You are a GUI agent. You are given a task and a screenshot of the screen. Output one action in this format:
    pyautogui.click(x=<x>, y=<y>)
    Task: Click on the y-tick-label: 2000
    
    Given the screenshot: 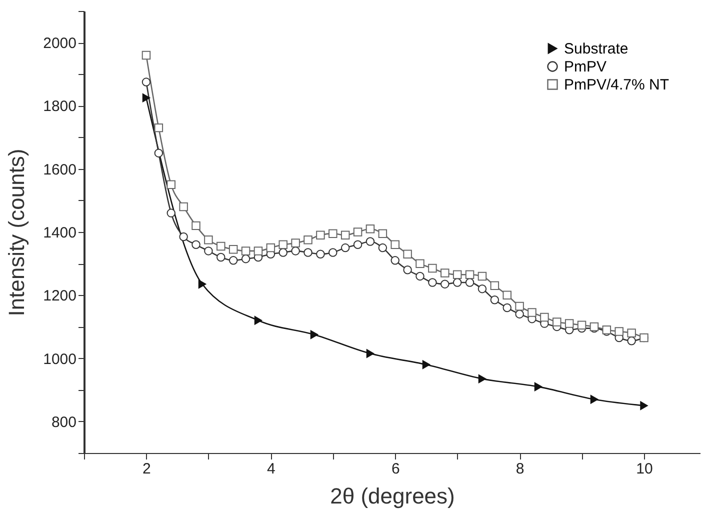 What is the action you would take?
    pyautogui.click(x=59, y=43)
    